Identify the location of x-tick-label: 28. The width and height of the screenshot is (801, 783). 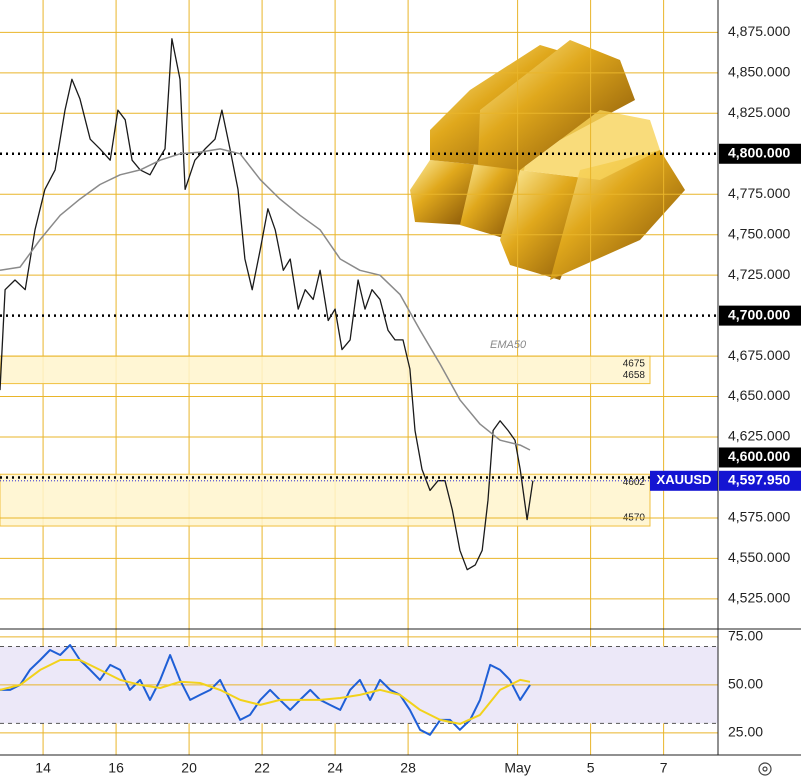
(408, 768).